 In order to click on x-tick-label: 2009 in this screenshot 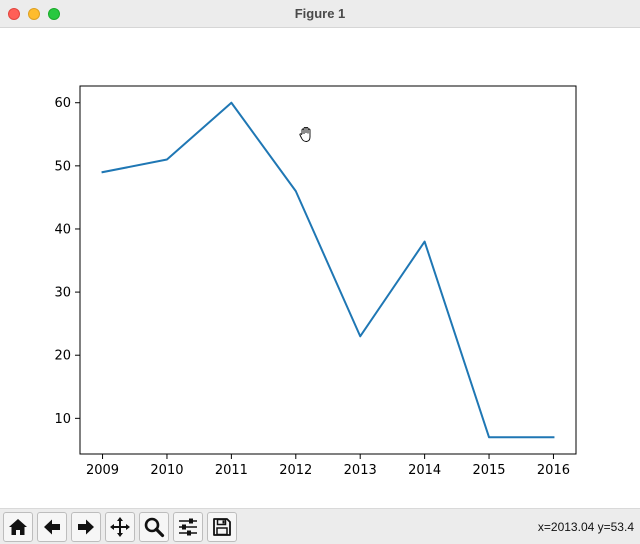, I will do `click(102, 470)`.